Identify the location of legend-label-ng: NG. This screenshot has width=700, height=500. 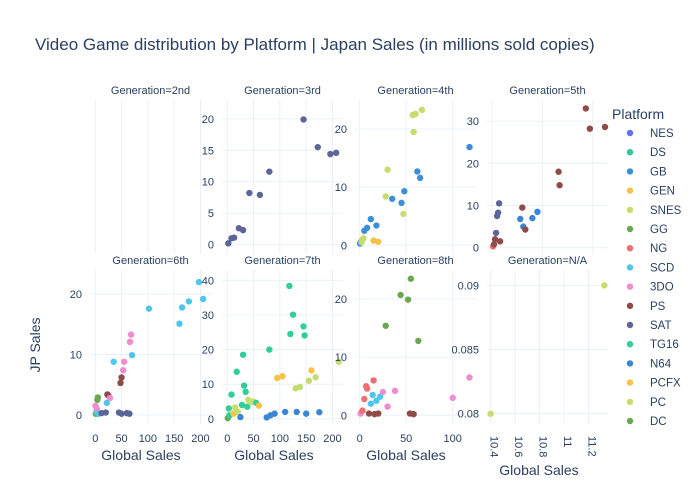
(658, 249).